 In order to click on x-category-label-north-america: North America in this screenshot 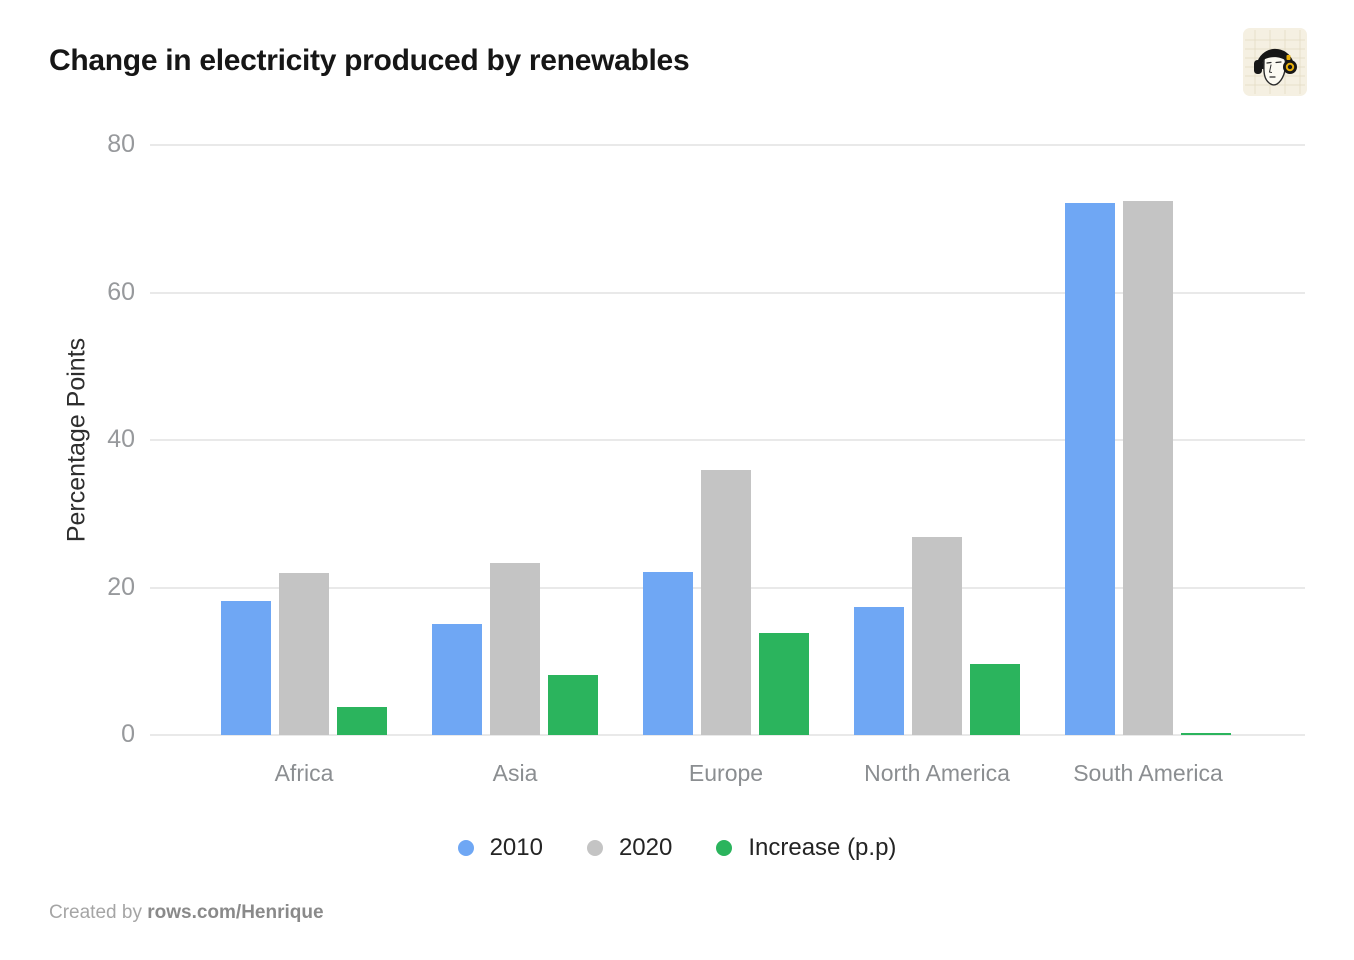, I will do `click(937, 773)`.